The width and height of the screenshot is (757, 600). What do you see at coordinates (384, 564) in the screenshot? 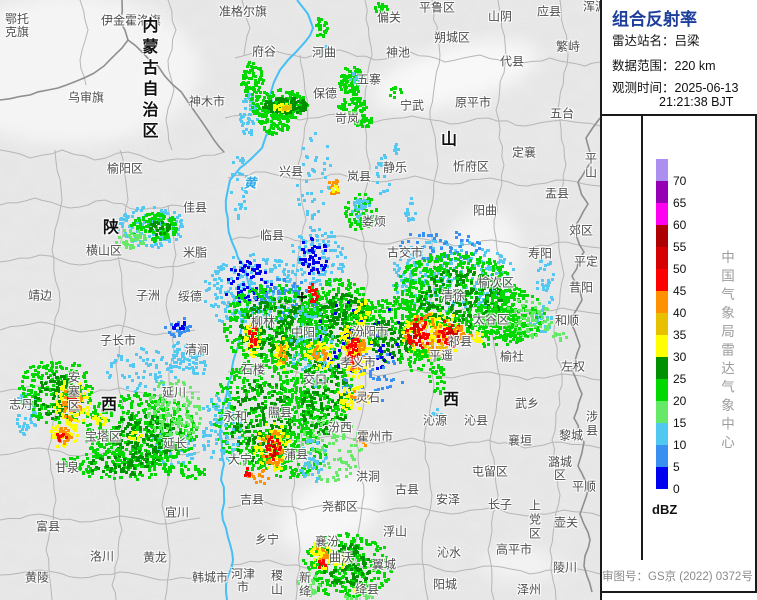
I see `place-label: 翼城` at bounding box center [384, 564].